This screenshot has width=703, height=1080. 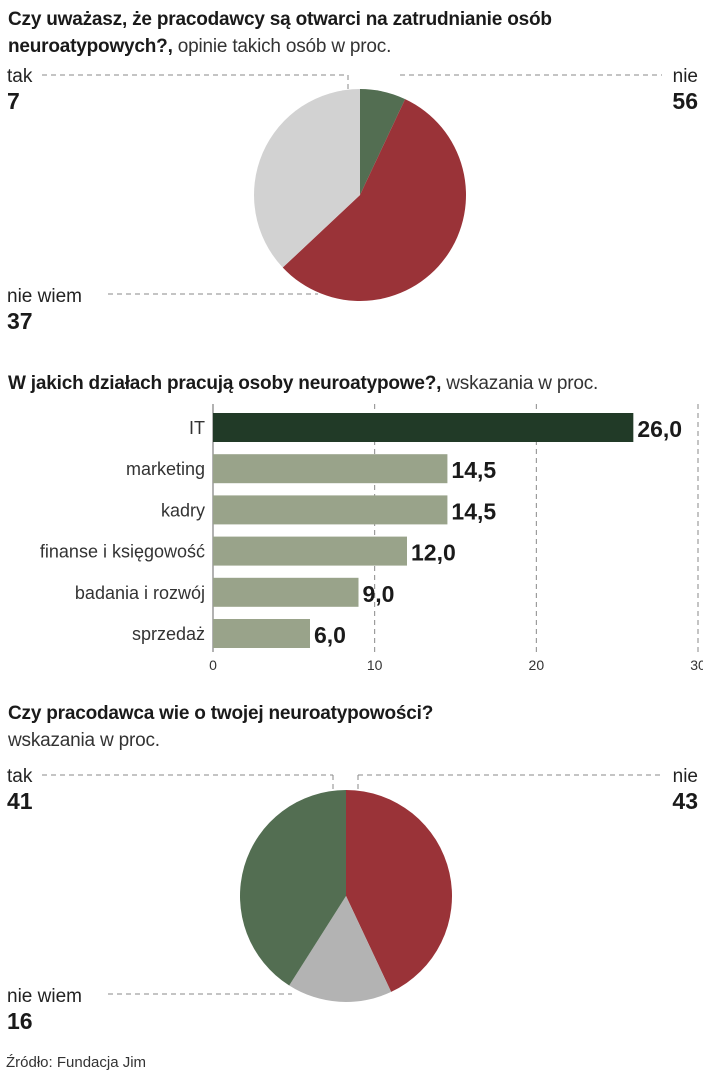 I want to click on pie1-slice-nie-wiem, so click(x=307, y=178).